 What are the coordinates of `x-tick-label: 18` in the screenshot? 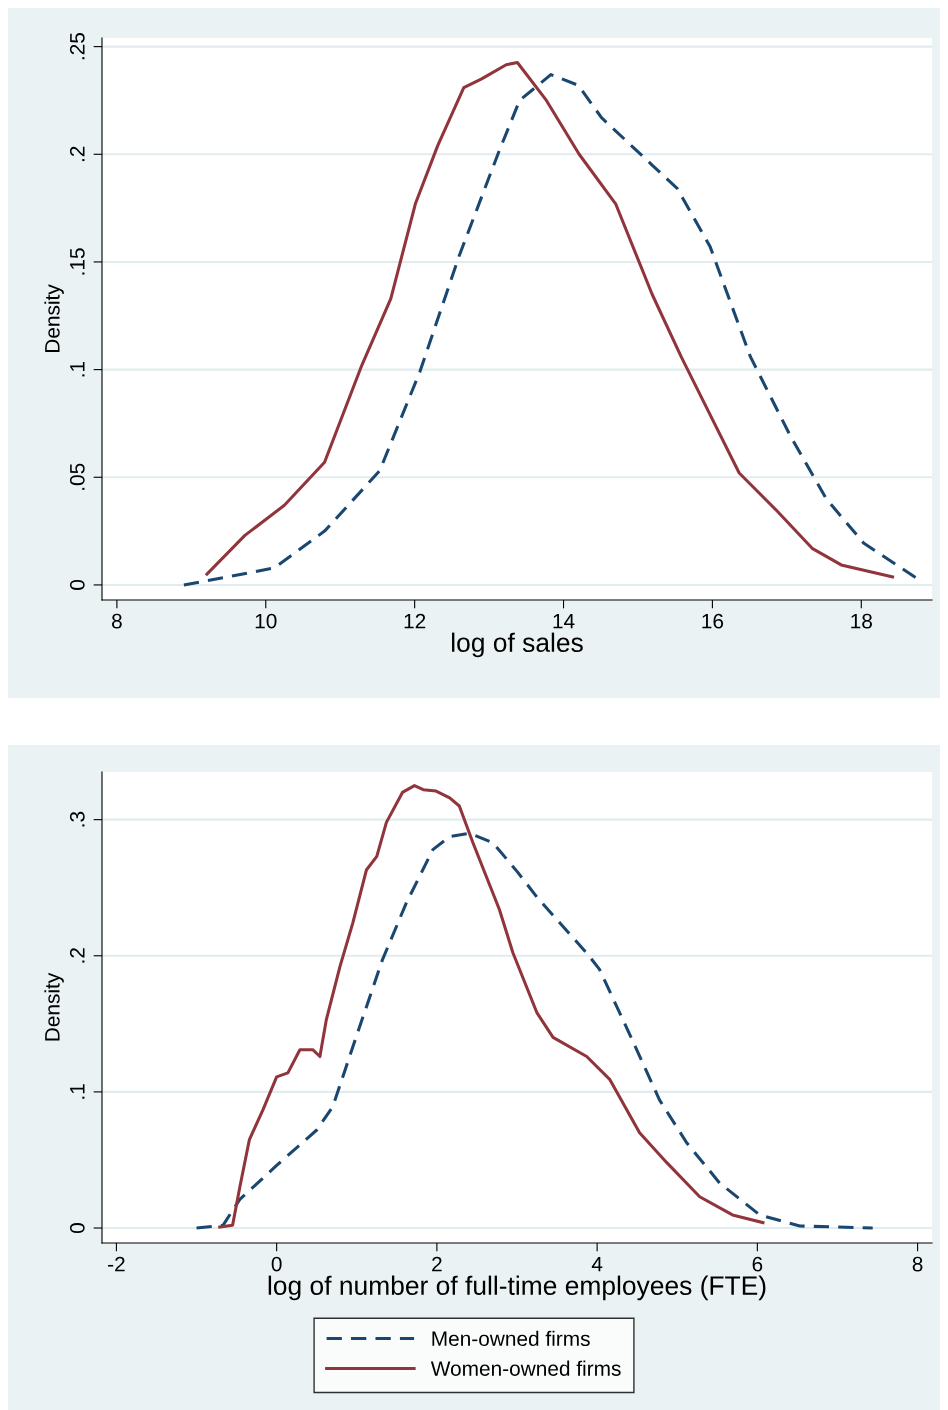 It's located at (861, 621).